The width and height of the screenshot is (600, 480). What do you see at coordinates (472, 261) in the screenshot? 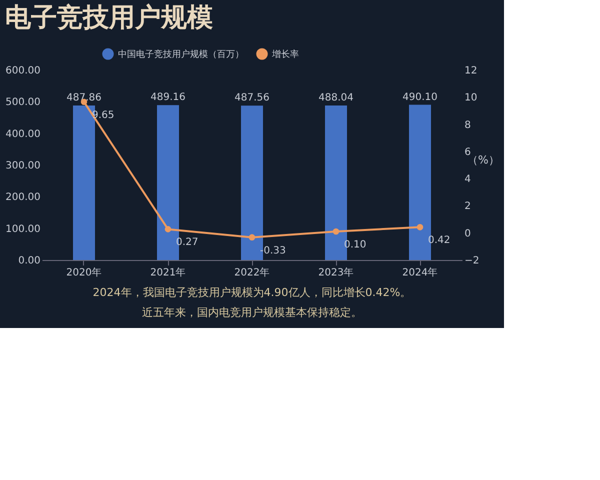
I see `y2-tick-label: −2` at bounding box center [472, 261].